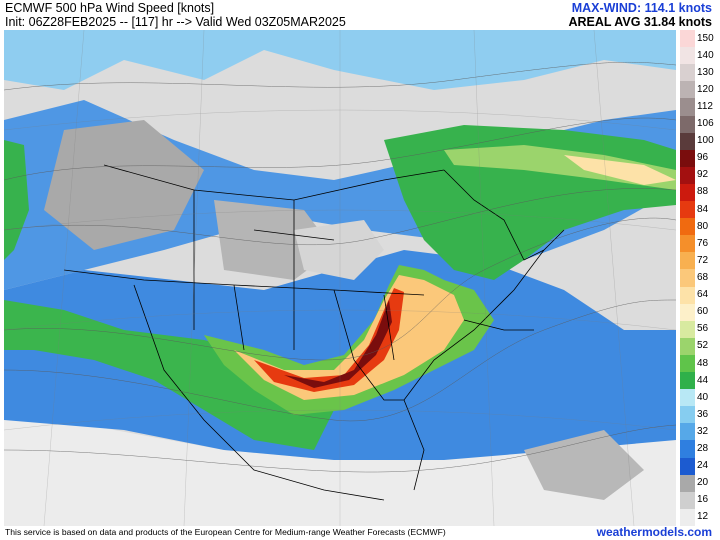  Describe the element at coordinates (703, 431) in the screenshot. I see `colorbar-label: 32` at that location.